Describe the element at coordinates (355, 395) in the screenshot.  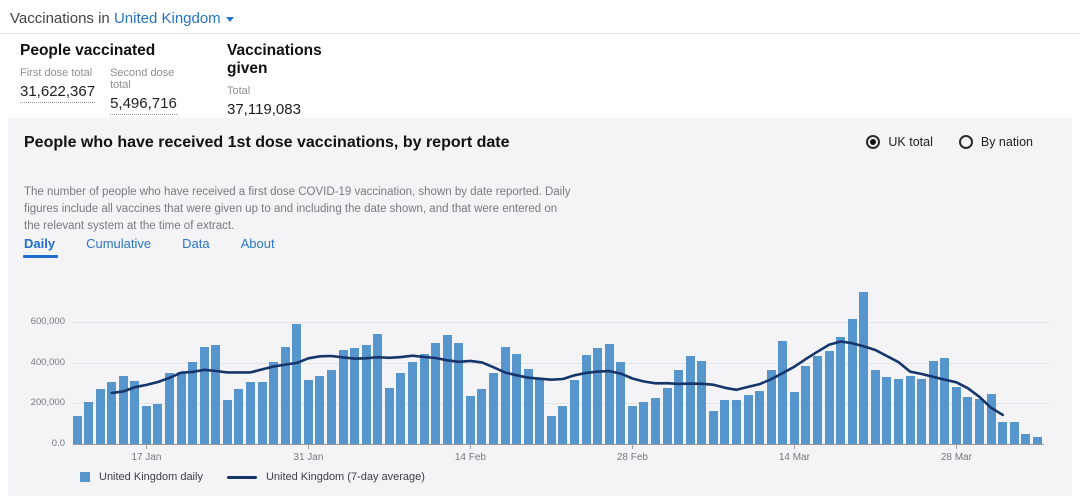
I see `daily-bar-4-Feb` at that location.